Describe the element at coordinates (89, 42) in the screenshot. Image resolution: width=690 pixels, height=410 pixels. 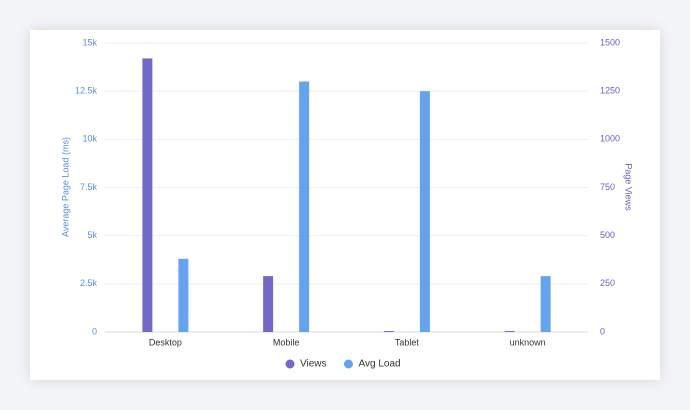
I see `y-tick-label: 15k` at that location.